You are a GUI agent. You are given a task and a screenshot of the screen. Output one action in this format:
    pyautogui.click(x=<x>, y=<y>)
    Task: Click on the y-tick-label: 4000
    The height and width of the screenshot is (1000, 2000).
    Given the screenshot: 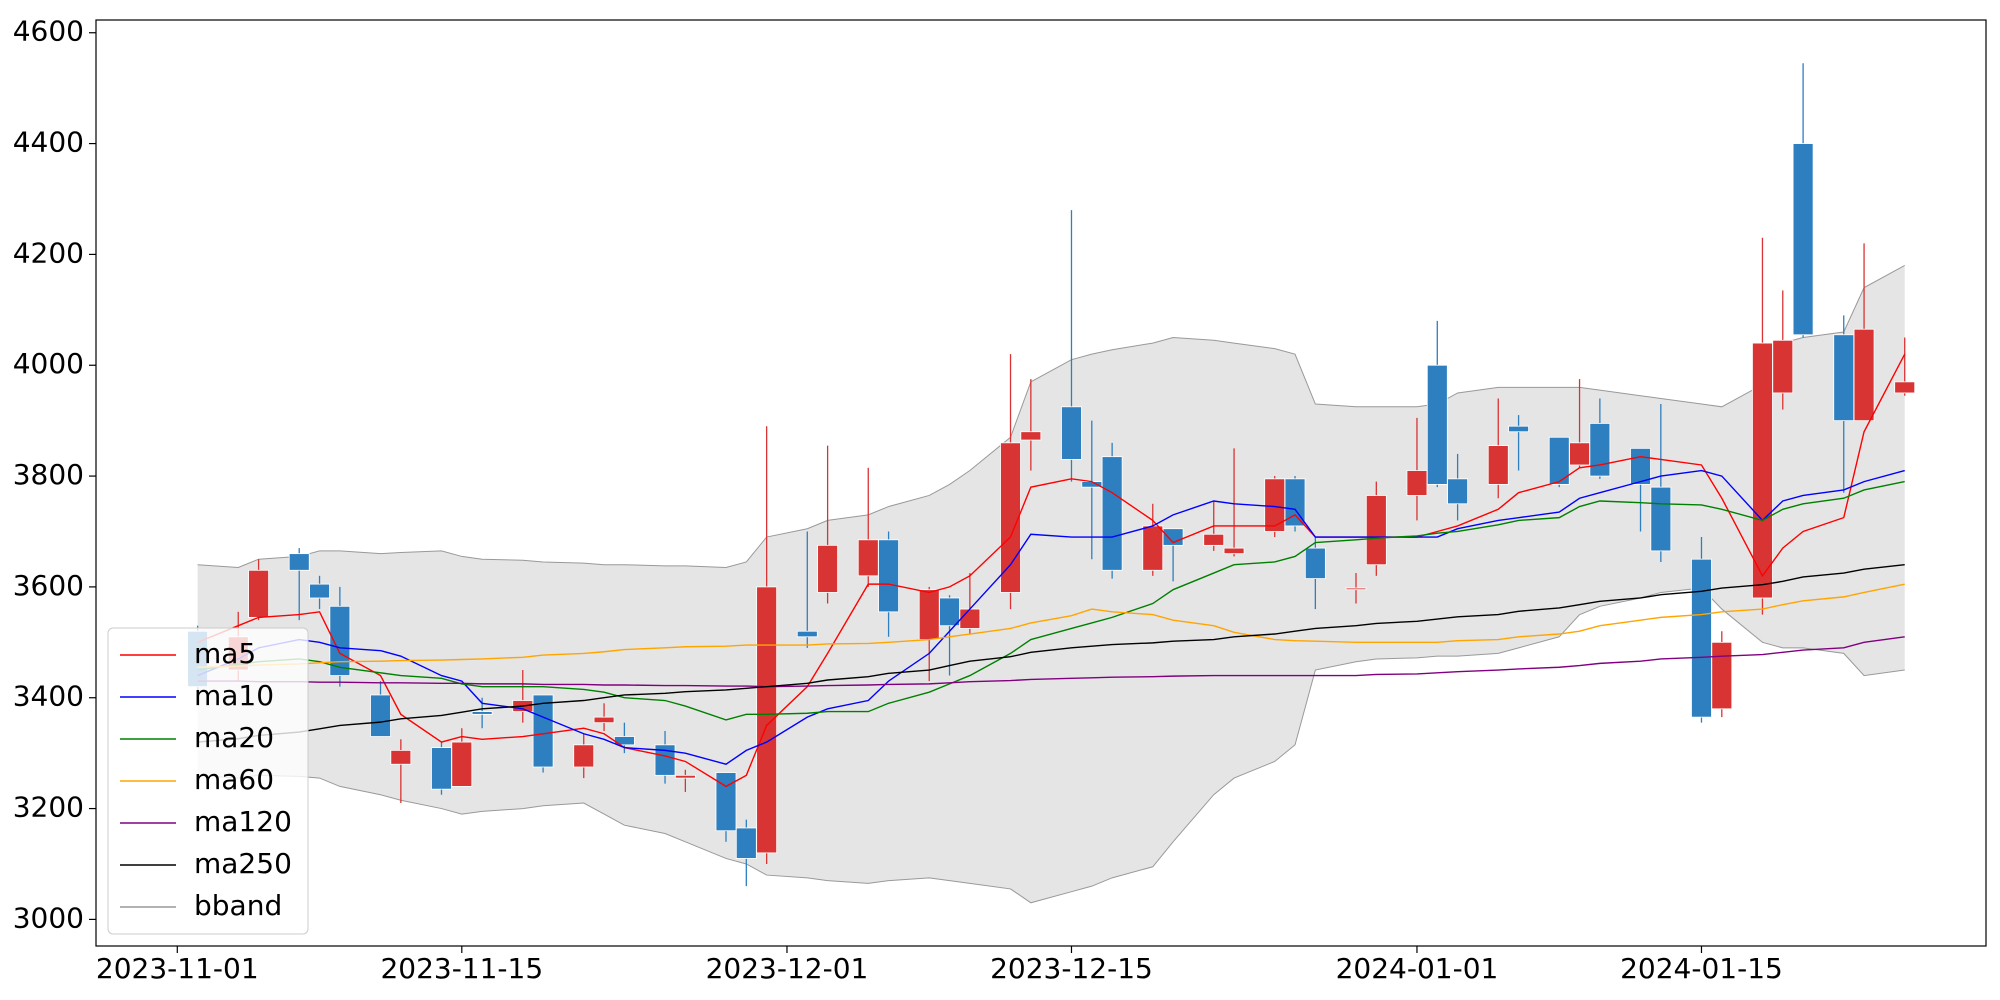 What is the action you would take?
    pyautogui.click(x=48, y=363)
    